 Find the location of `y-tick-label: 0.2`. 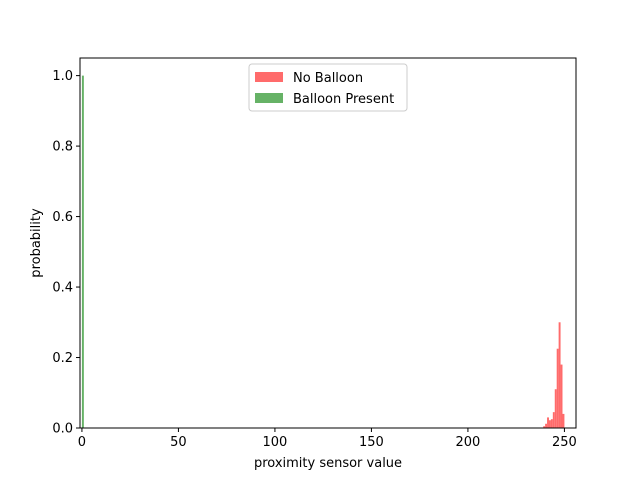

y-tick-label: 0.2 is located at coordinates (62, 358).